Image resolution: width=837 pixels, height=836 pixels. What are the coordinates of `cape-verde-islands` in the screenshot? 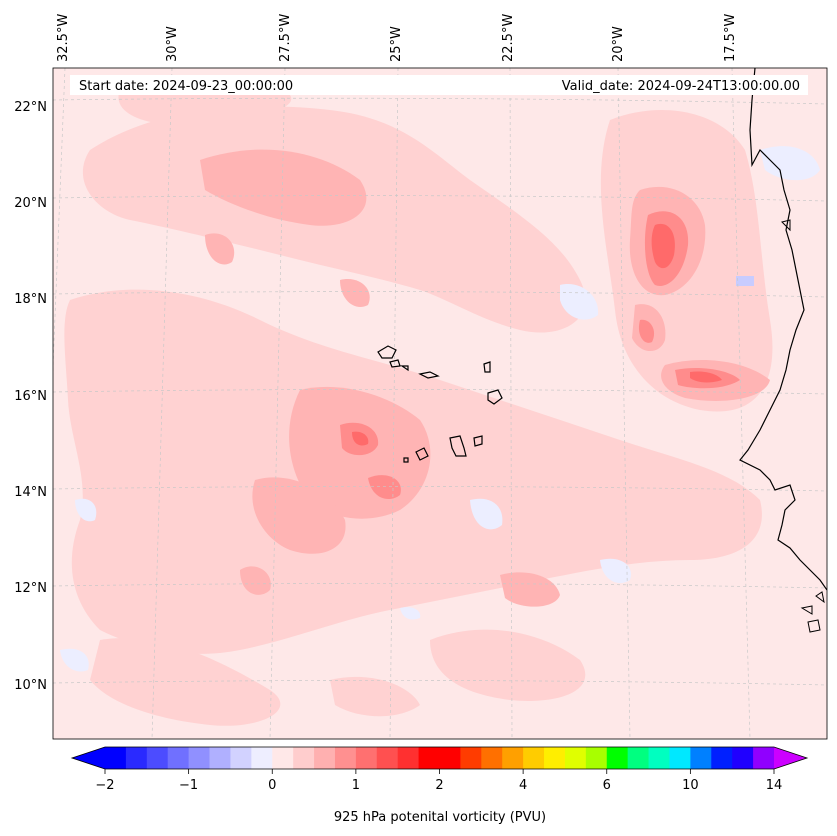 It's located at (440, 404).